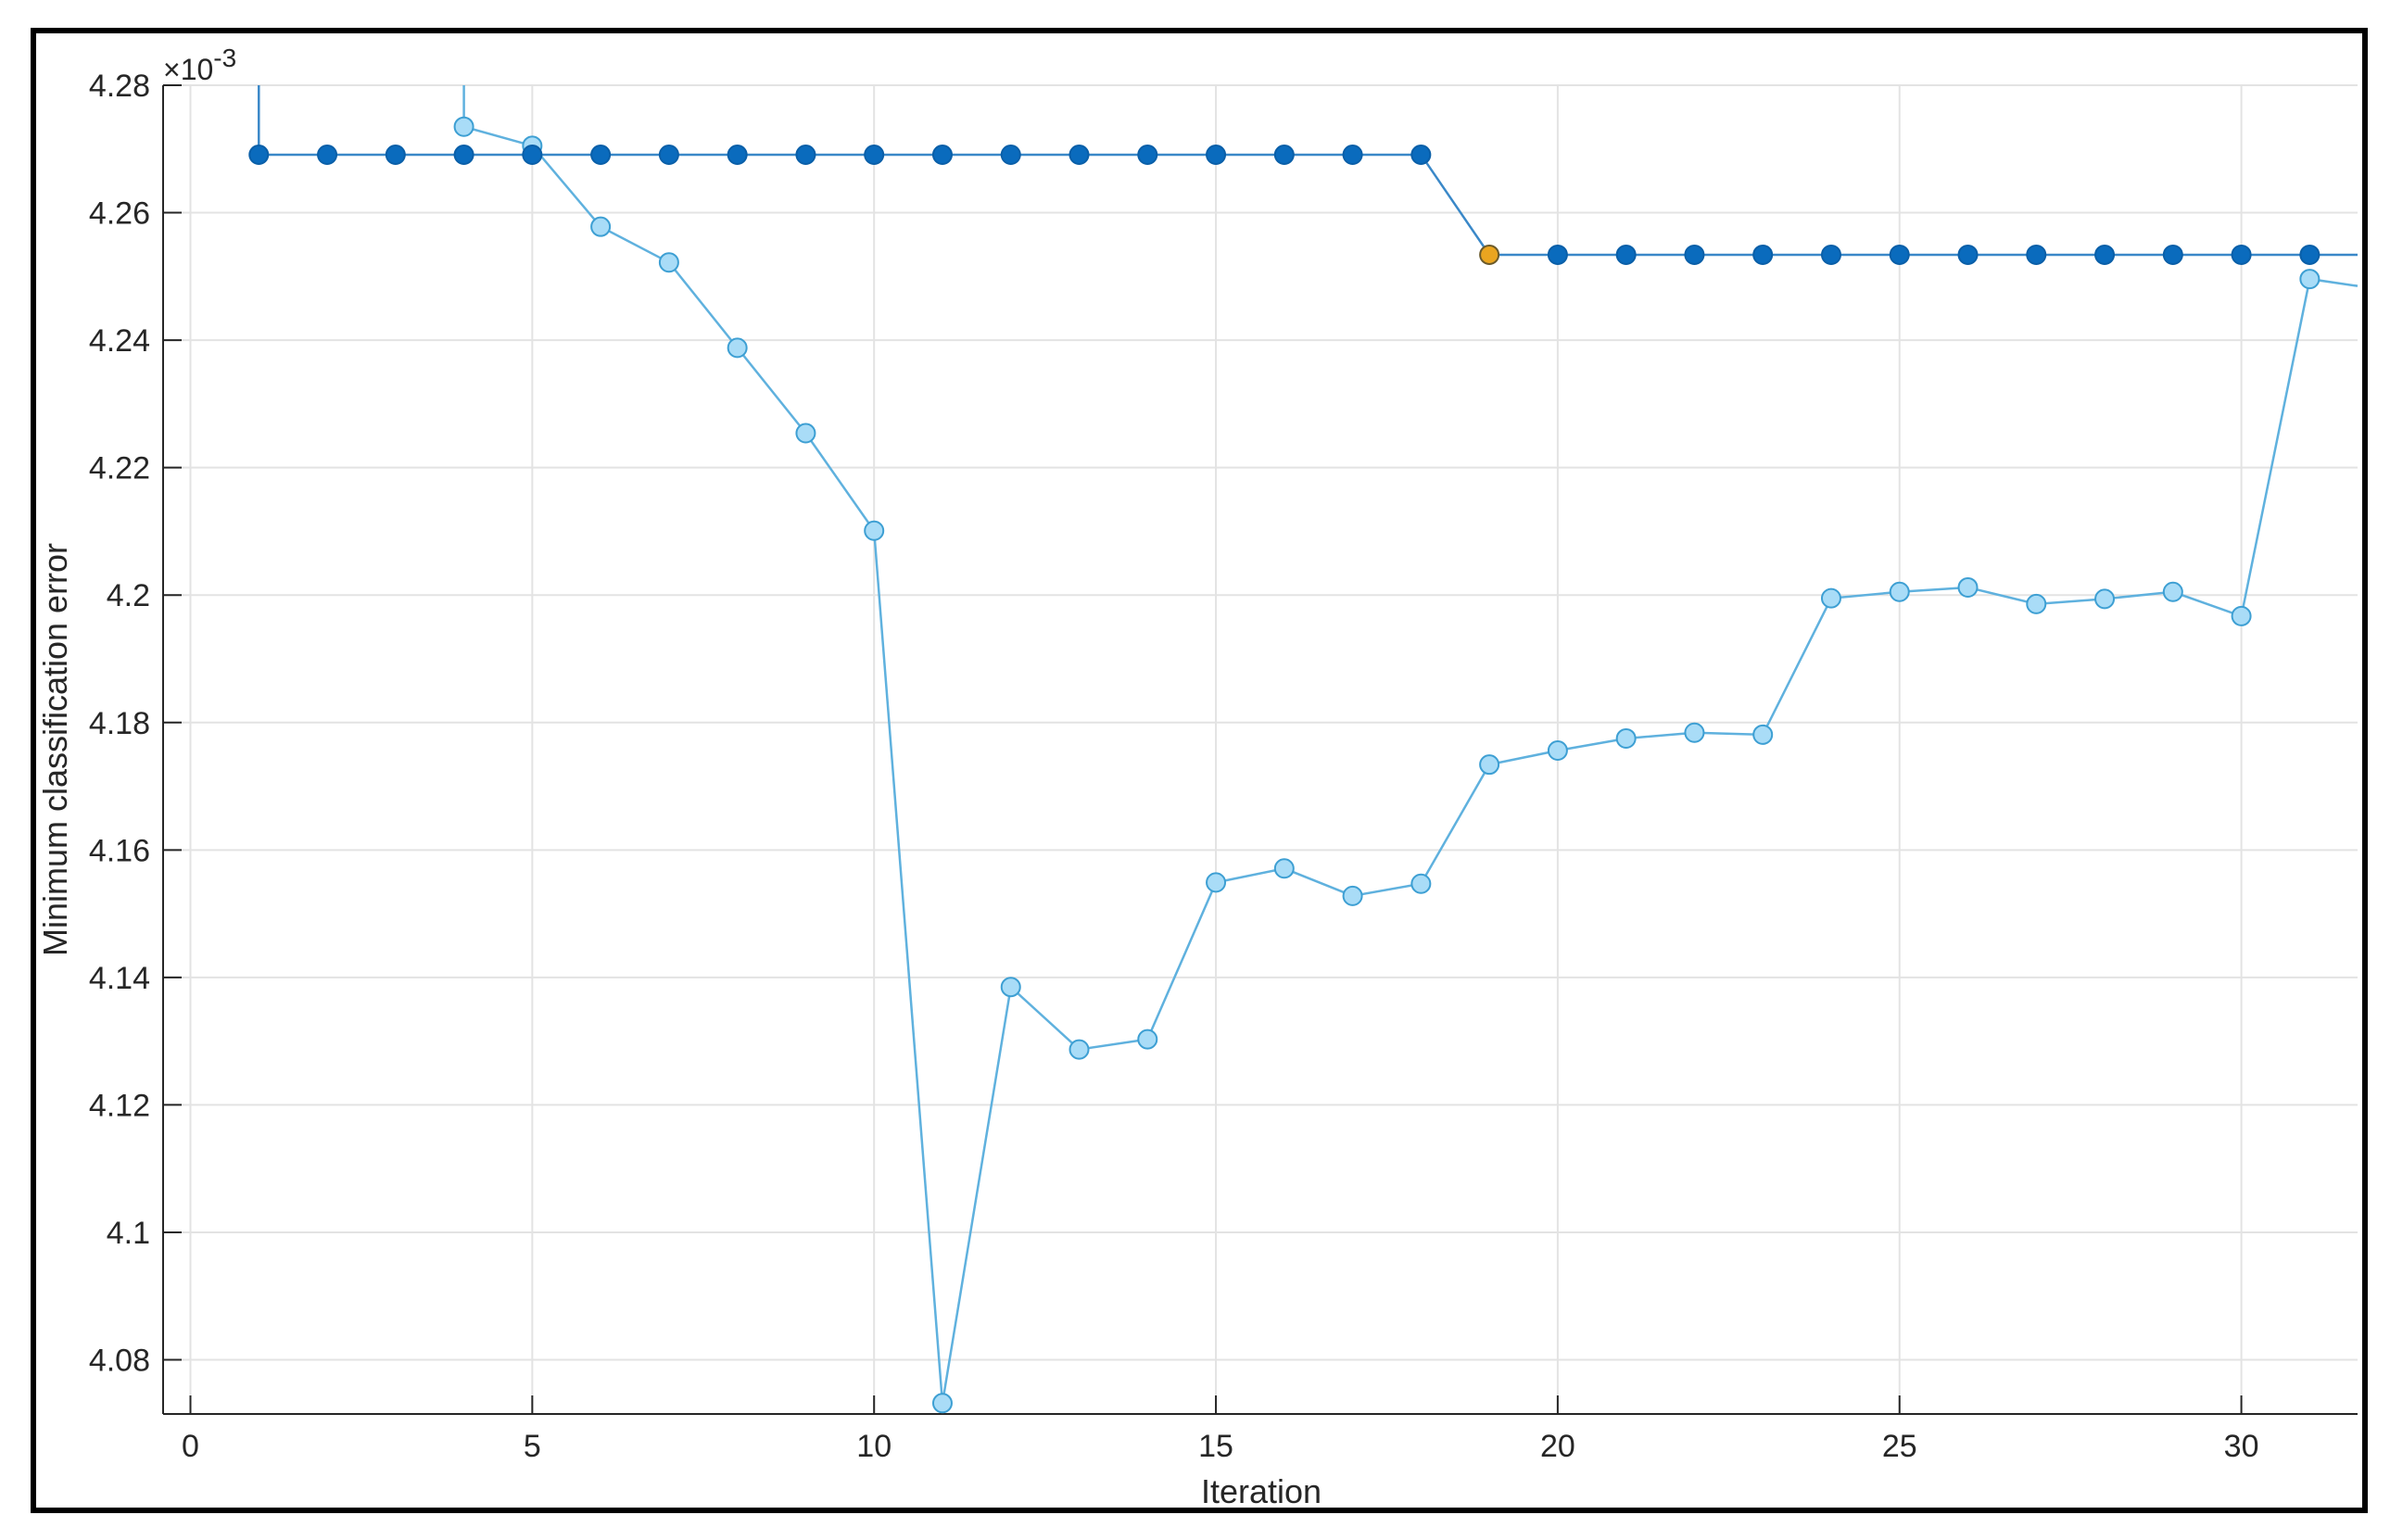 The height and width of the screenshot is (1540, 2390). I want to click on y-tick-label: 4.1, so click(129, 1233).